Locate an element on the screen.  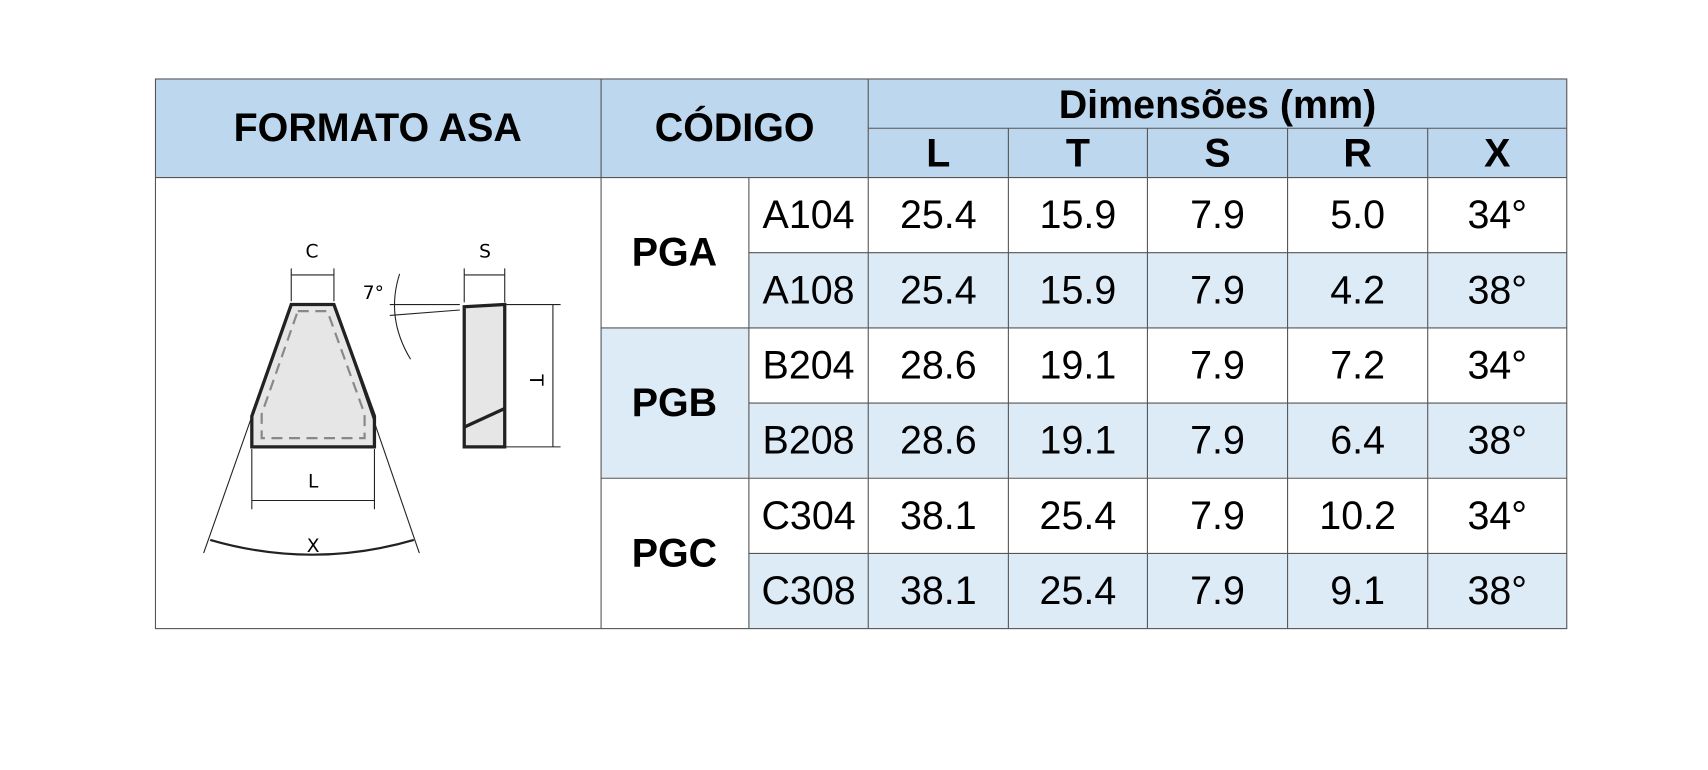
item-code: C304 is located at coordinates (808, 516).